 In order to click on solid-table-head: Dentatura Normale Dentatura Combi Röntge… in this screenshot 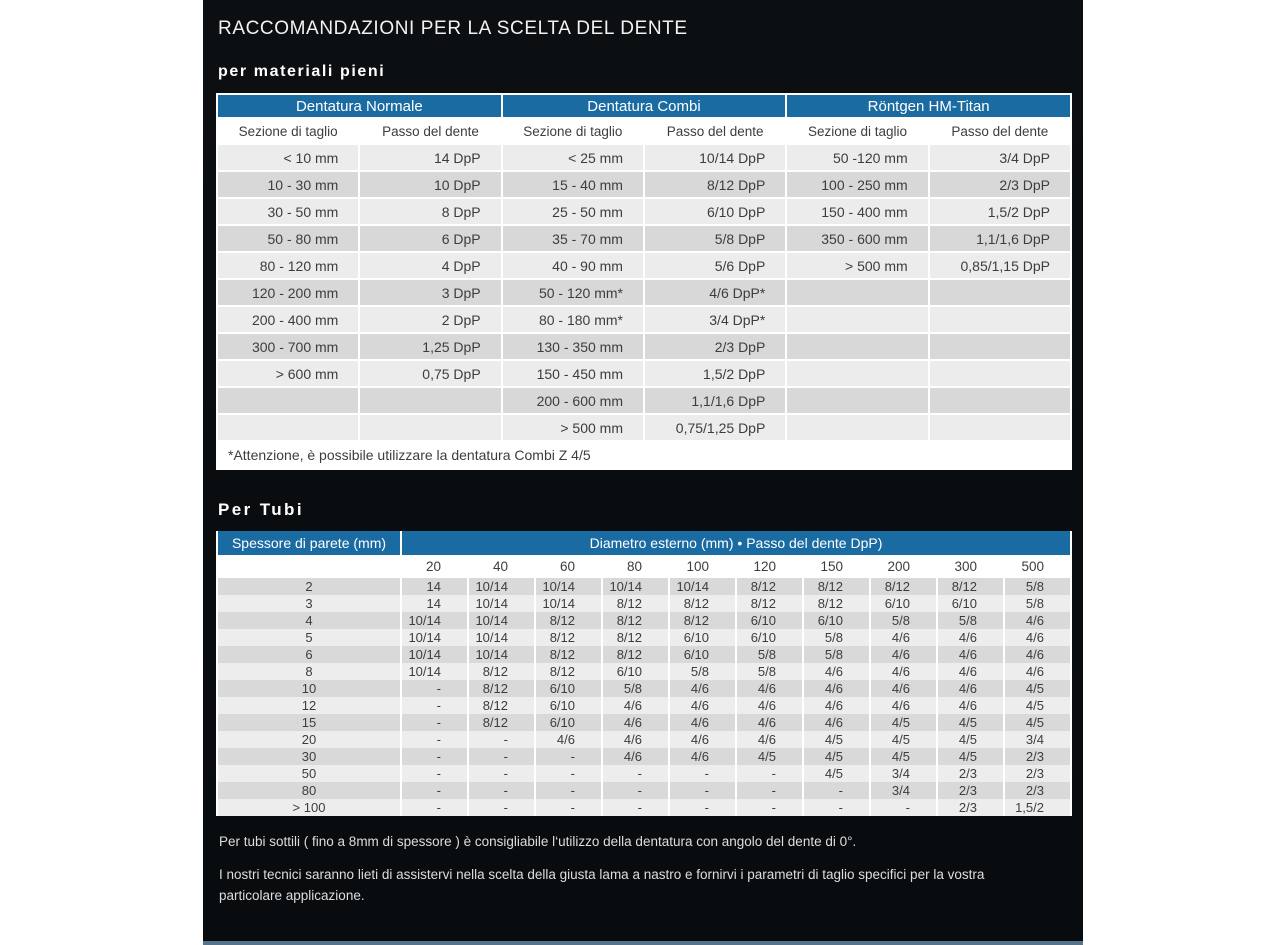, I will do `click(644, 119)`.